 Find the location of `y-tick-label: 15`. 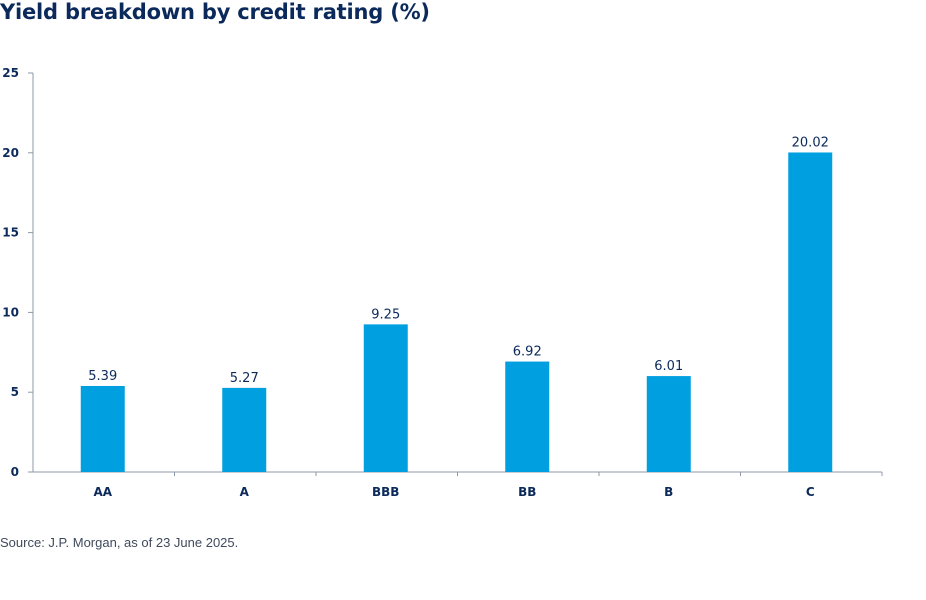

y-tick-label: 15 is located at coordinates (10, 233).